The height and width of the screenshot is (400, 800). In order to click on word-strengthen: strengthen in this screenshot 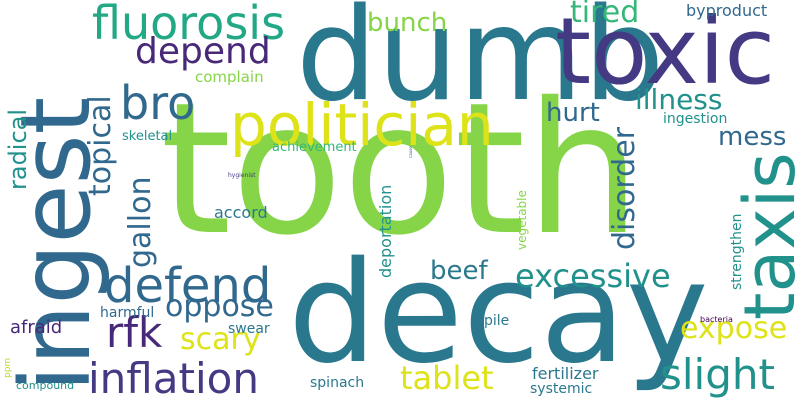, I will do `click(737, 251)`.